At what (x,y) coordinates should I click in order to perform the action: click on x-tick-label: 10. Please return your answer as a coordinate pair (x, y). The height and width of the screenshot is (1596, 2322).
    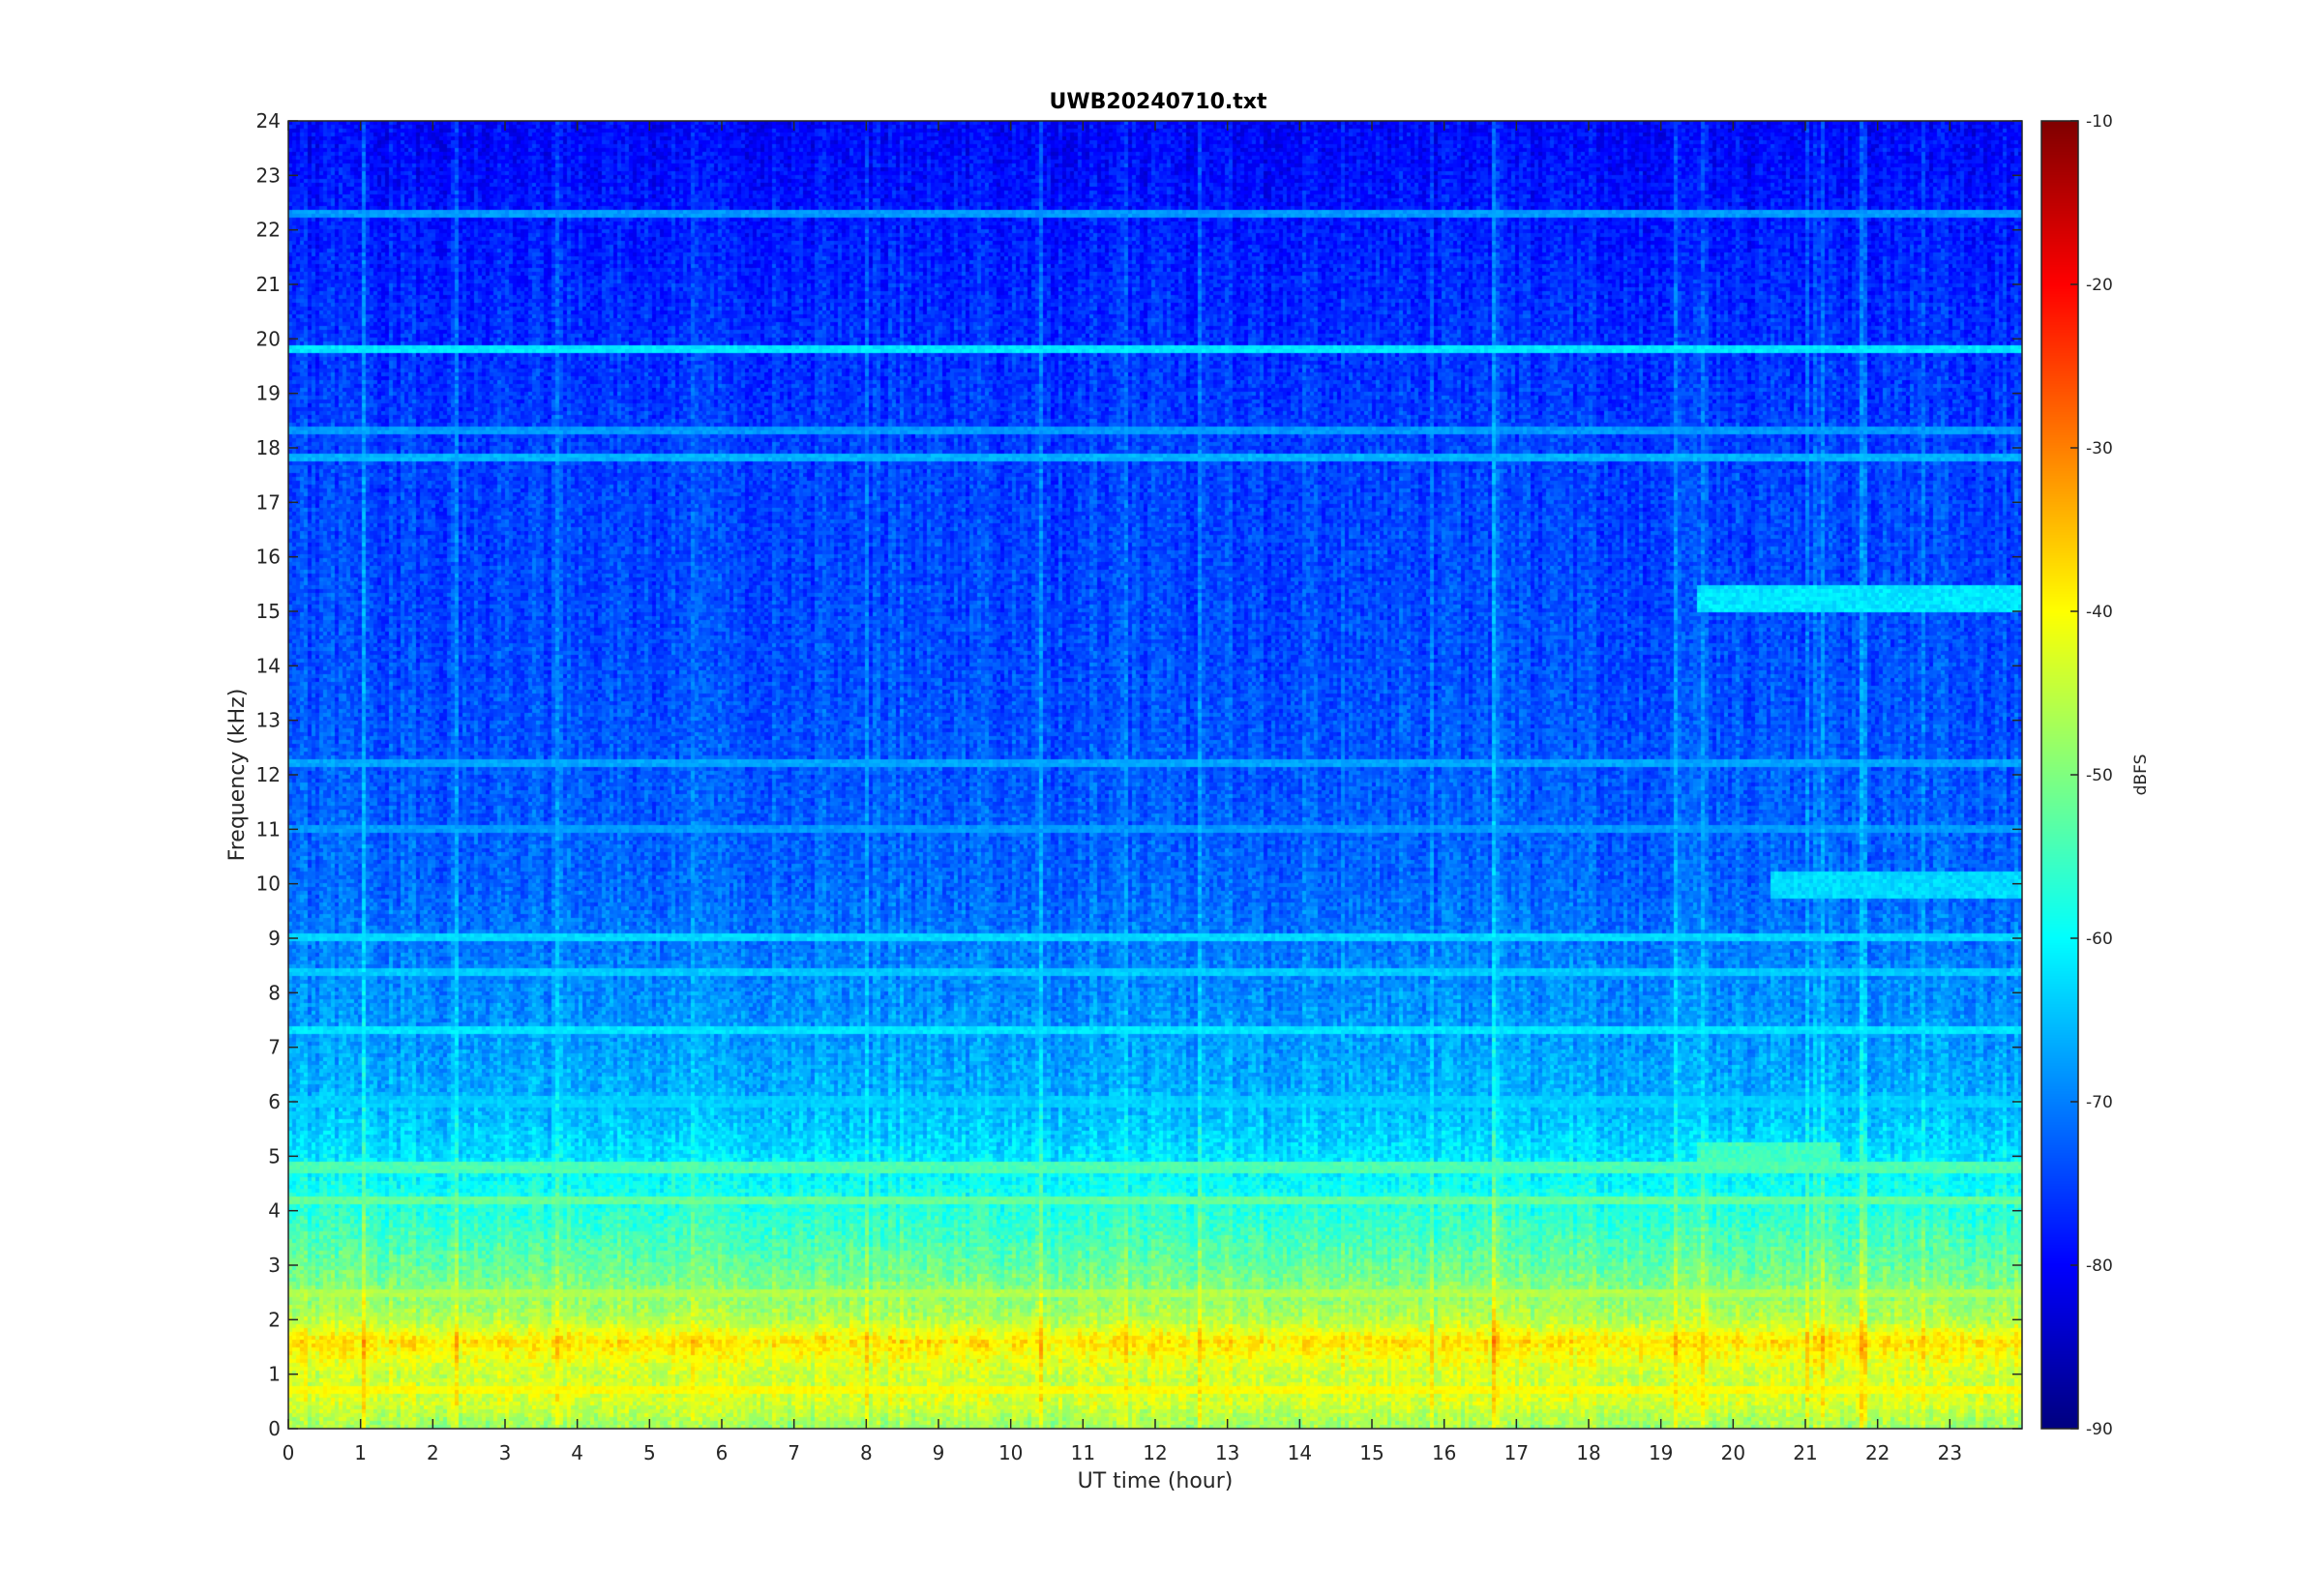
    Looking at the image, I should click on (1010, 1452).